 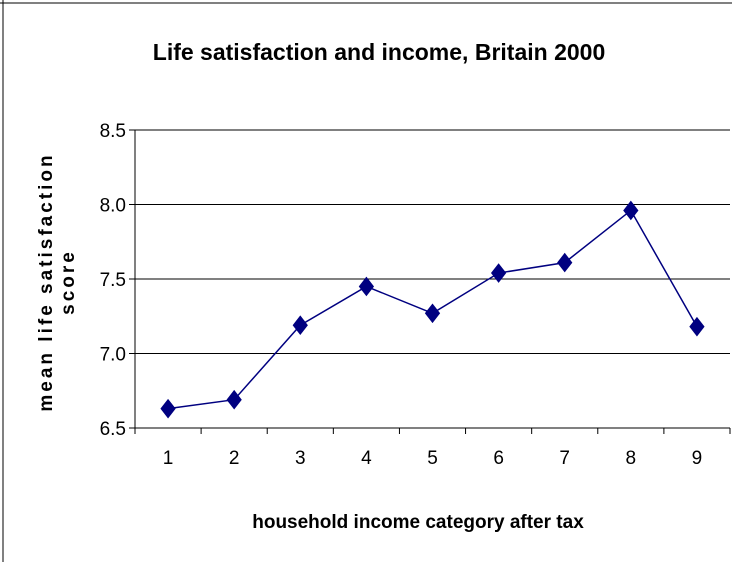 I want to click on x-tick-label: 6, so click(x=498, y=458).